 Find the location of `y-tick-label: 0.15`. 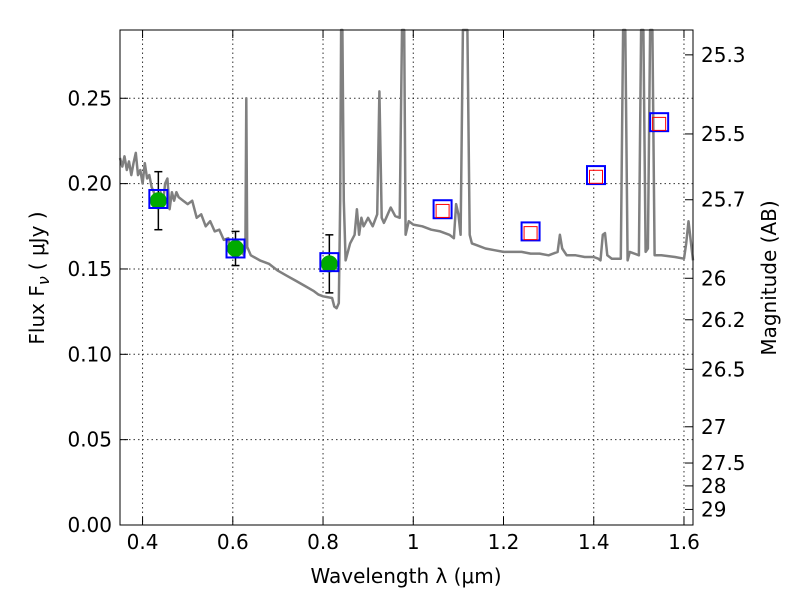

y-tick-label: 0.15 is located at coordinates (89, 269).